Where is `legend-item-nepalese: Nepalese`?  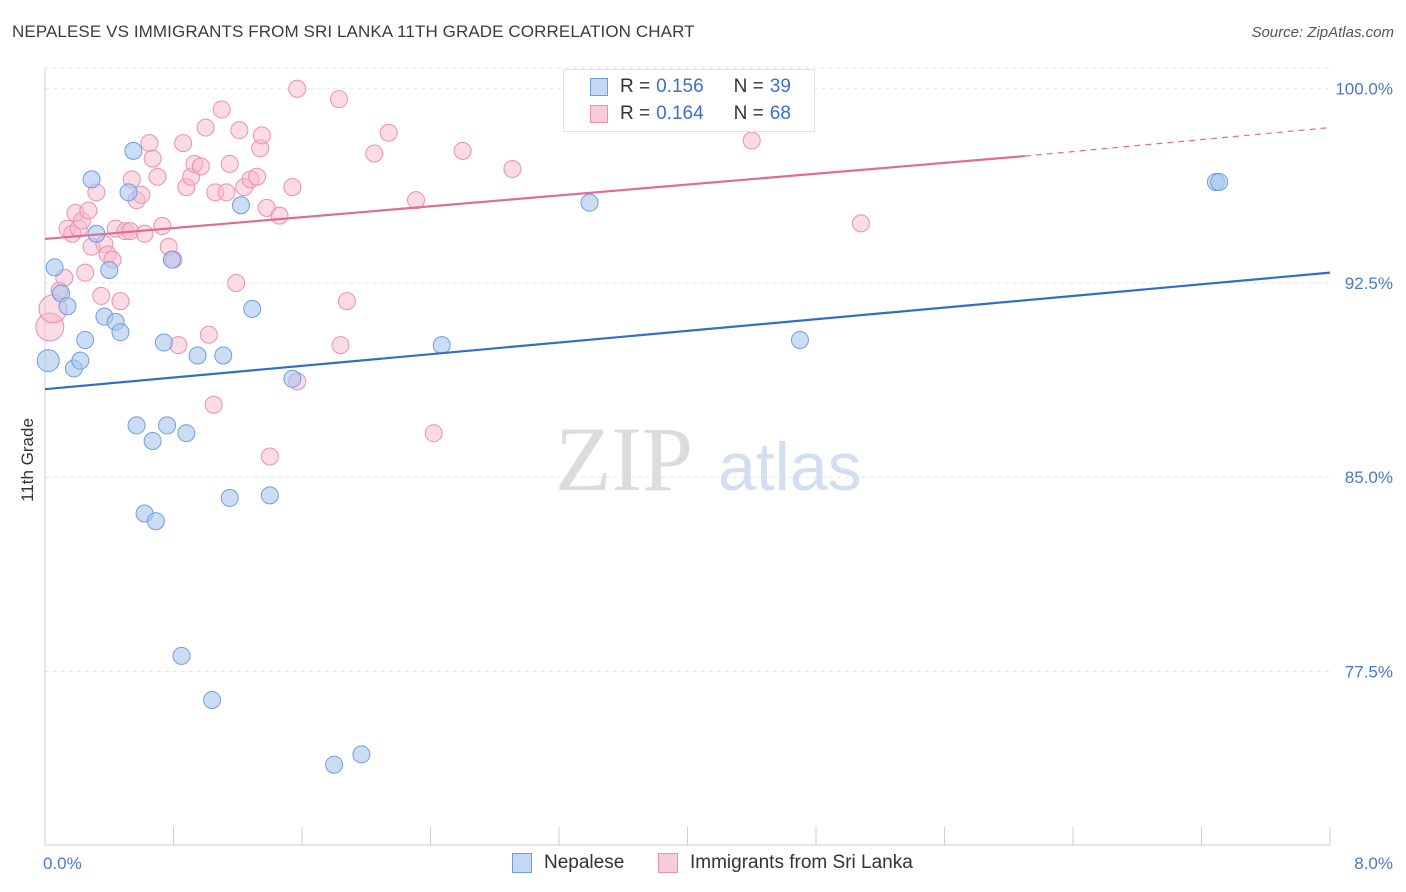 legend-item-nepalese: Nepalese is located at coordinates (568, 863).